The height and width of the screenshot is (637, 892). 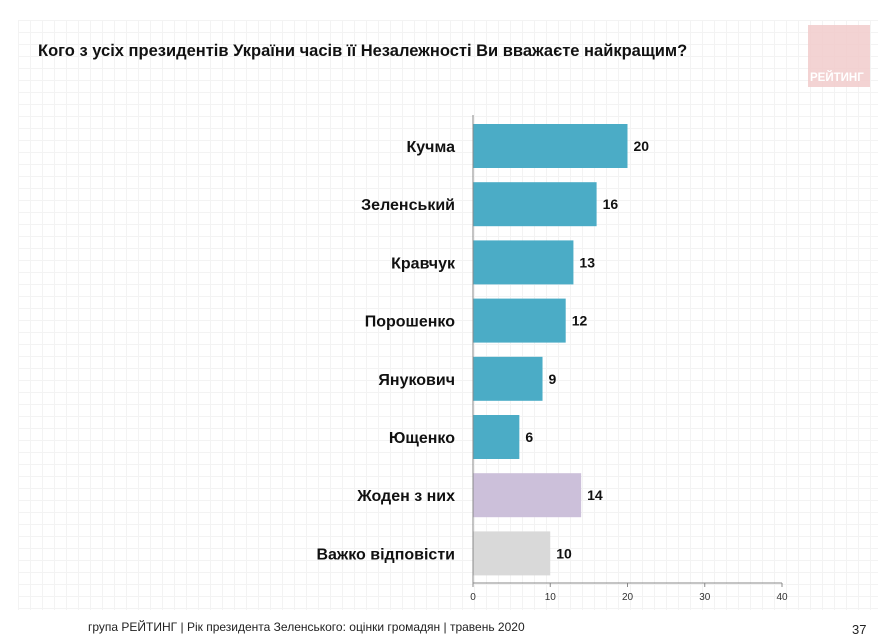 What do you see at coordinates (551, 597) in the screenshot?
I see `x-tick-label: 10` at bounding box center [551, 597].